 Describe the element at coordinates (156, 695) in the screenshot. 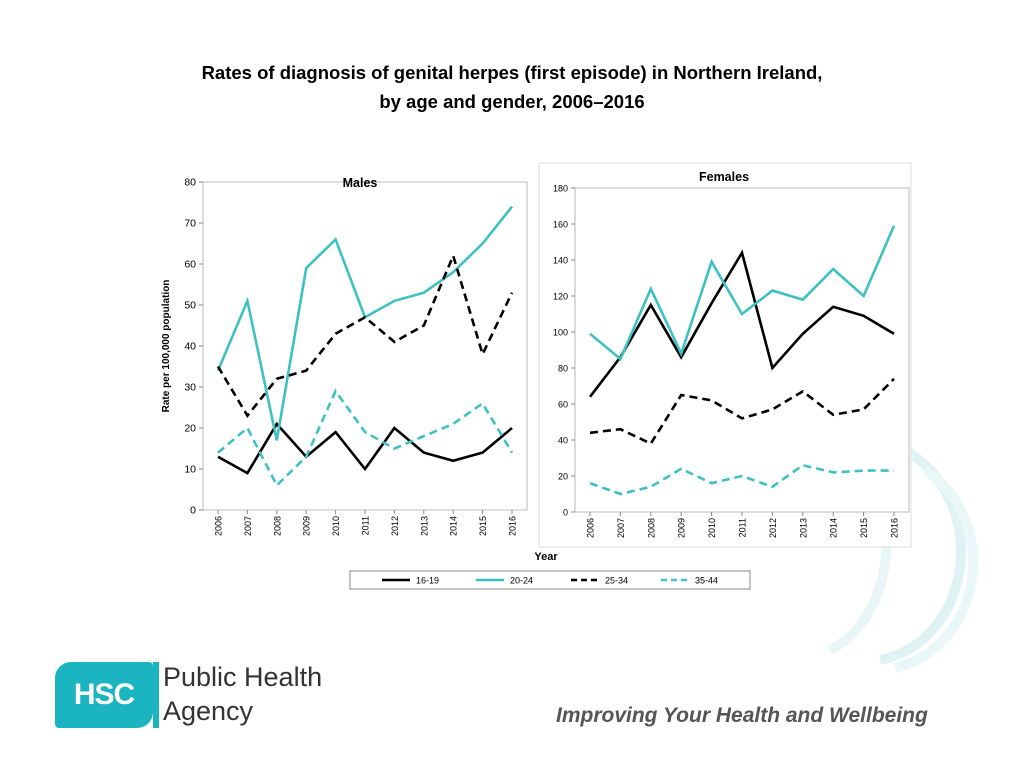

I see `hsc-logo-bar` at that location.